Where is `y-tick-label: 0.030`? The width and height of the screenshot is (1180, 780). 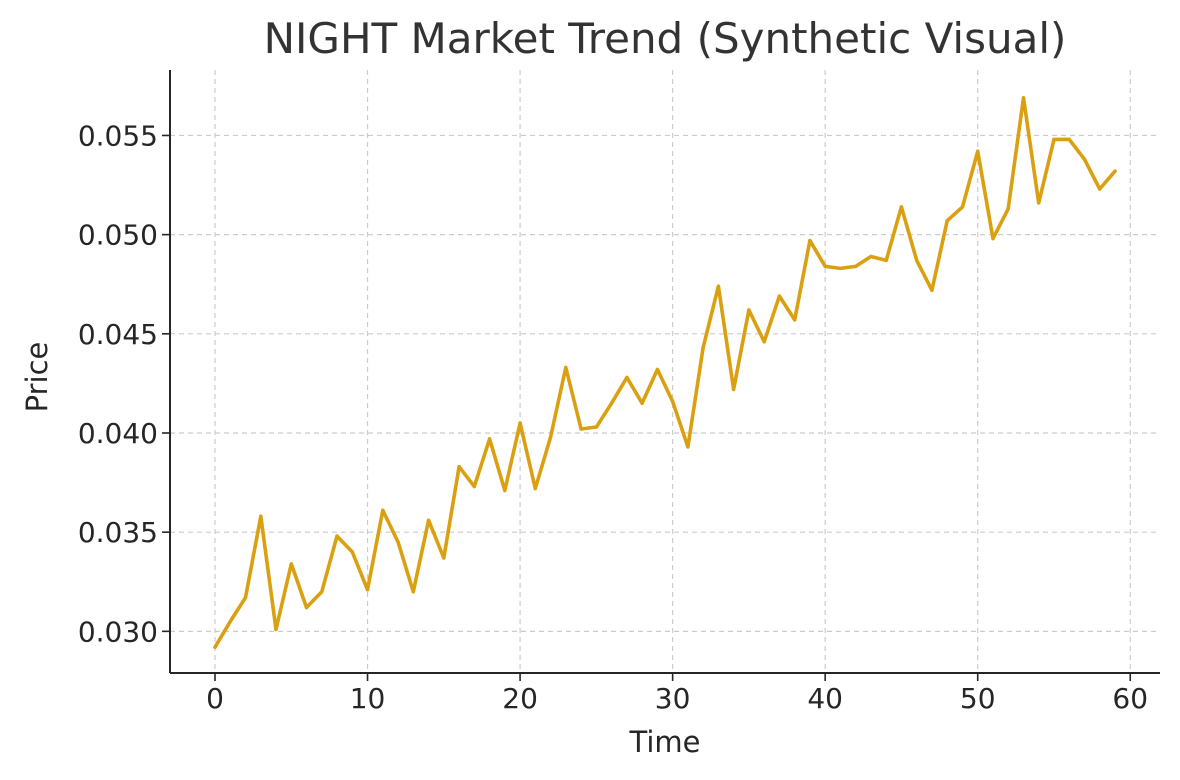
y-tick-label: 0.030 is located at coordinates (118, 631).